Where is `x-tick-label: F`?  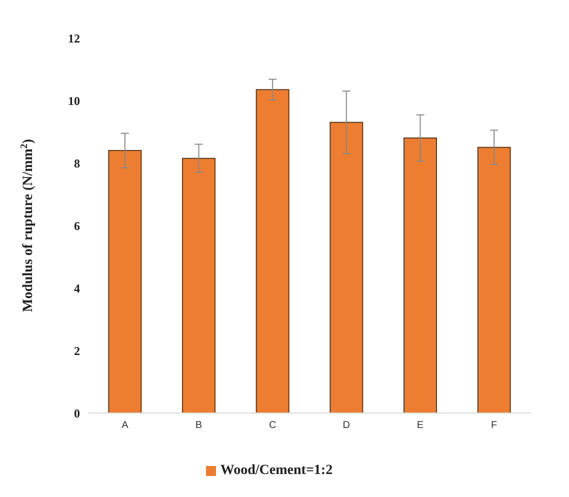 x-tick-label: F is located at coordinates (494, 426).